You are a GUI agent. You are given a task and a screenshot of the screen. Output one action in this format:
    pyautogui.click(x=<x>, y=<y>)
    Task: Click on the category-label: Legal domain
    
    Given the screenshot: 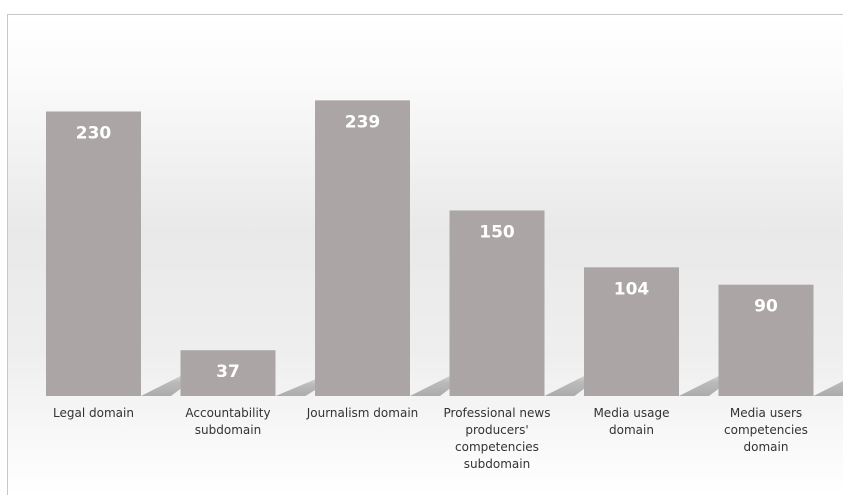 What is the action you would take?
    pyautogui.click(x=93, y=413)
    